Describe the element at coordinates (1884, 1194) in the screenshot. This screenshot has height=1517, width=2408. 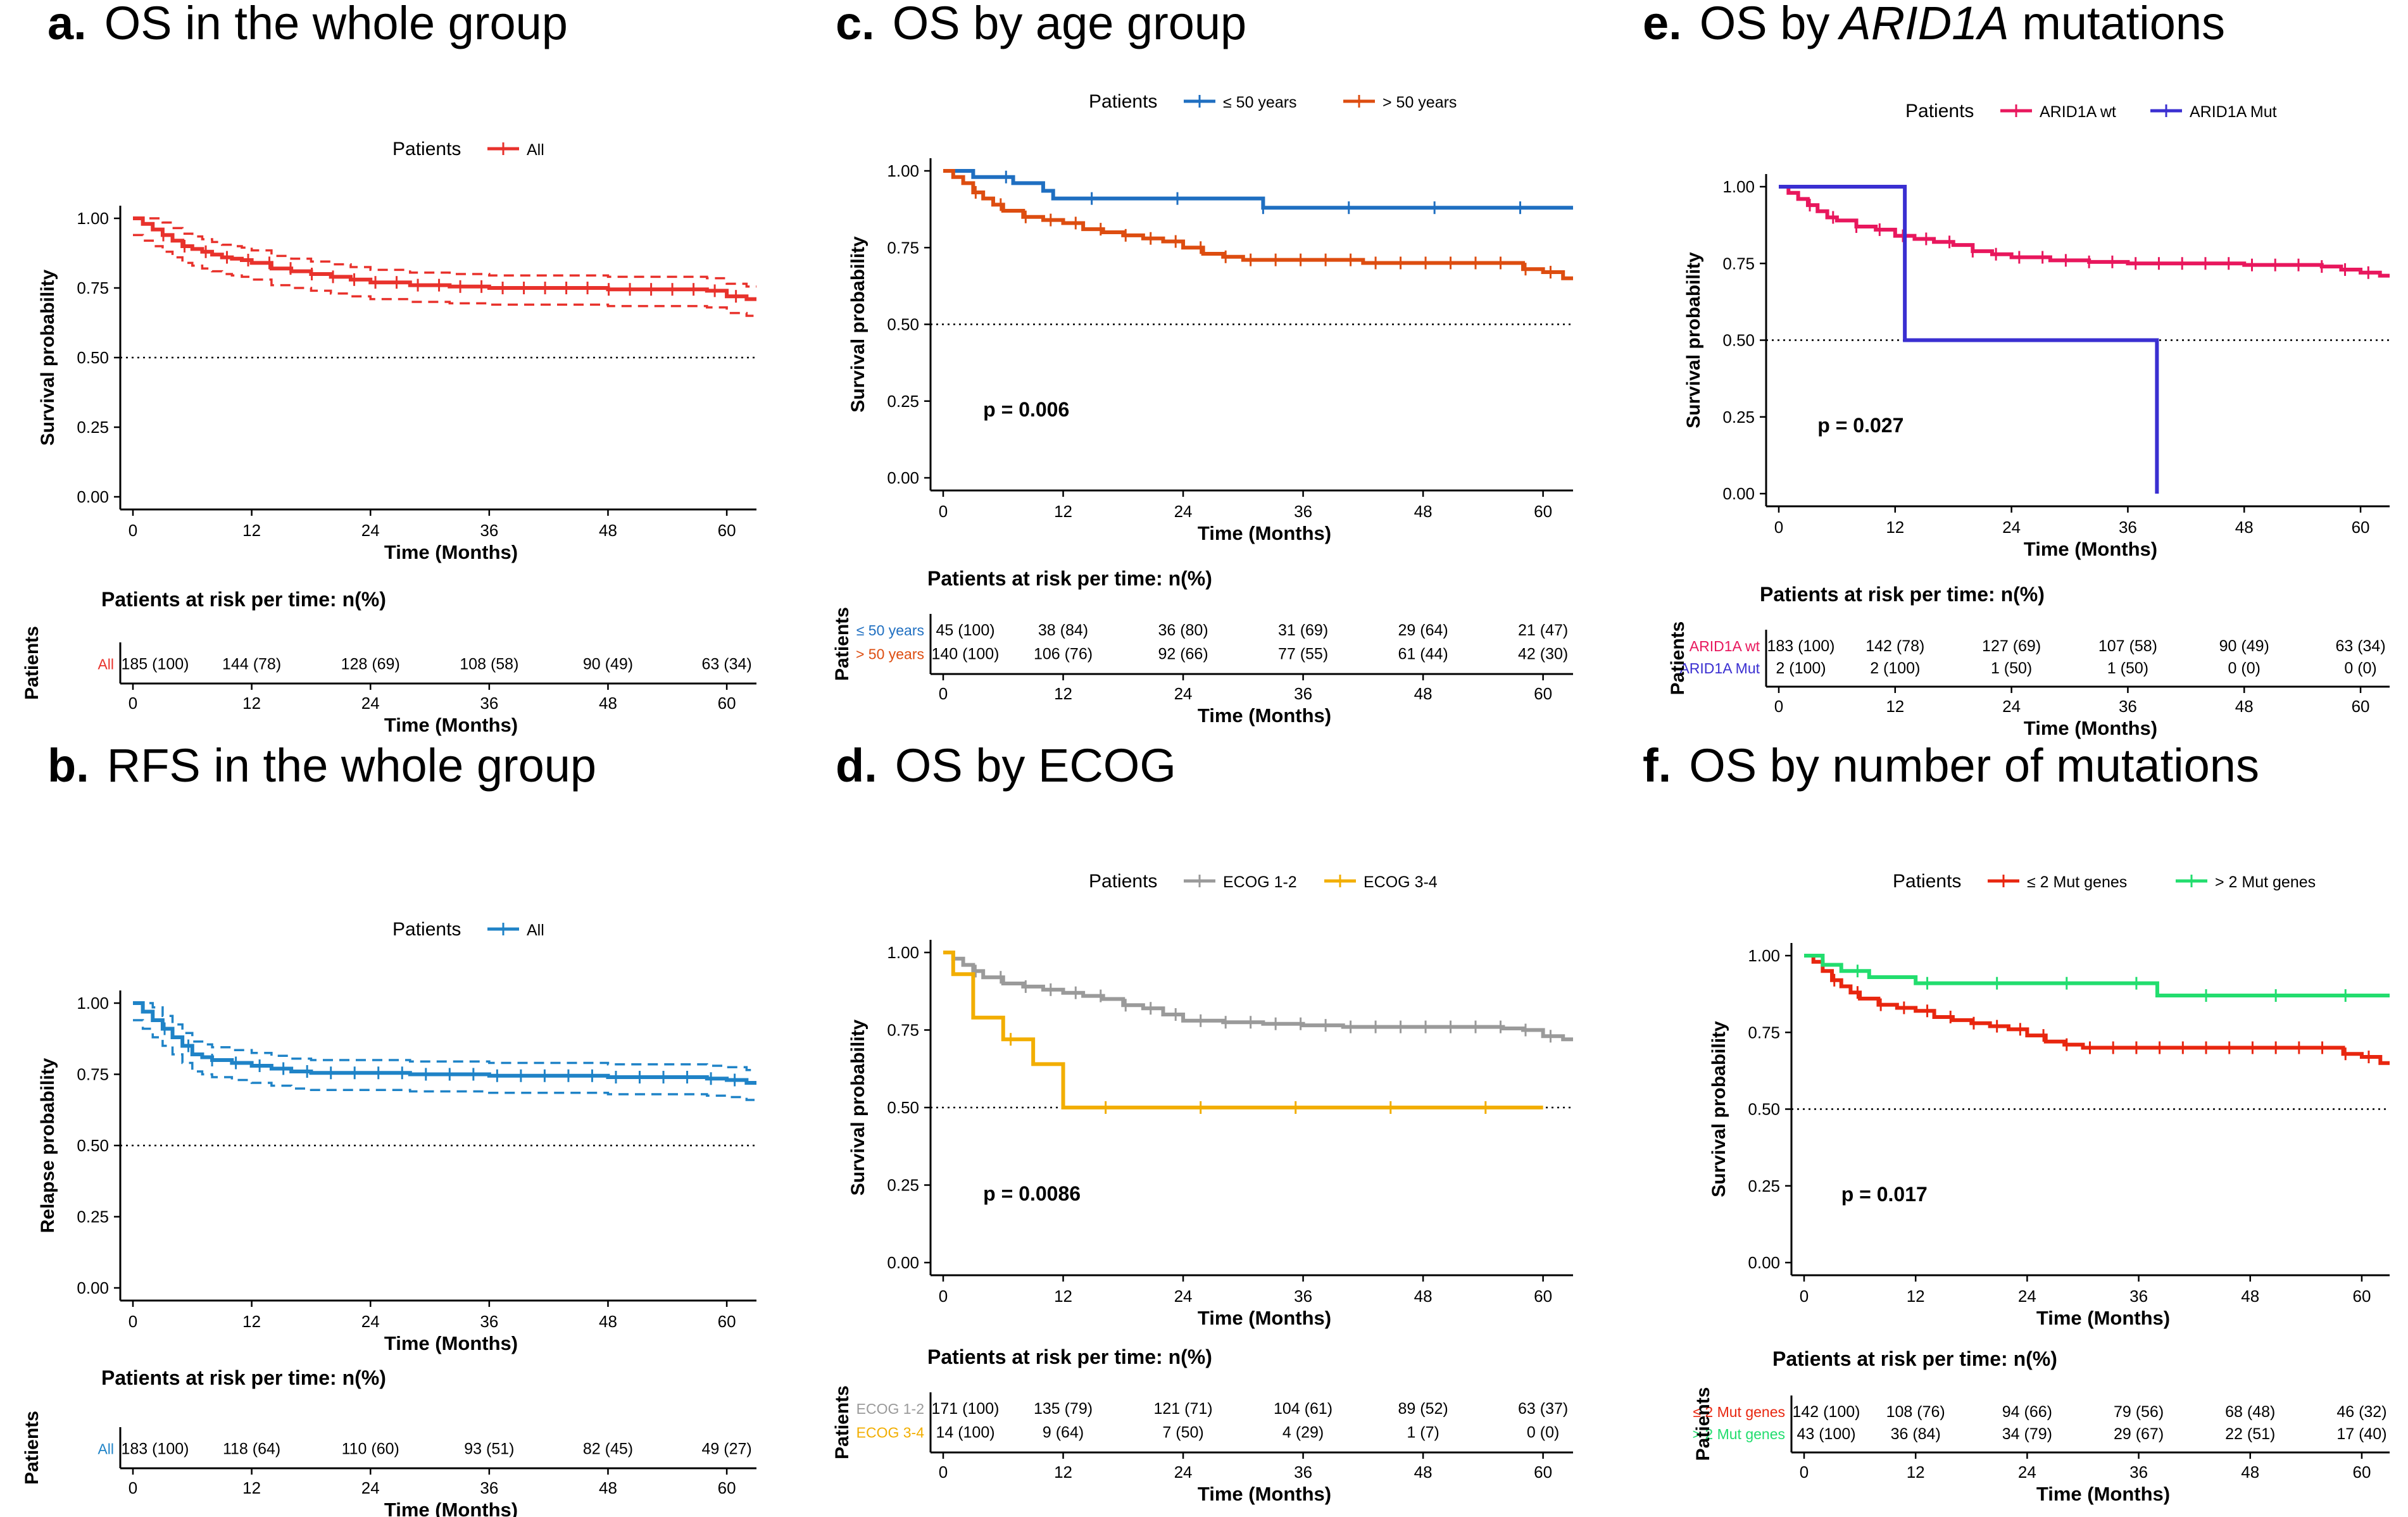
I see `p-value: p = 0.017` at that location.